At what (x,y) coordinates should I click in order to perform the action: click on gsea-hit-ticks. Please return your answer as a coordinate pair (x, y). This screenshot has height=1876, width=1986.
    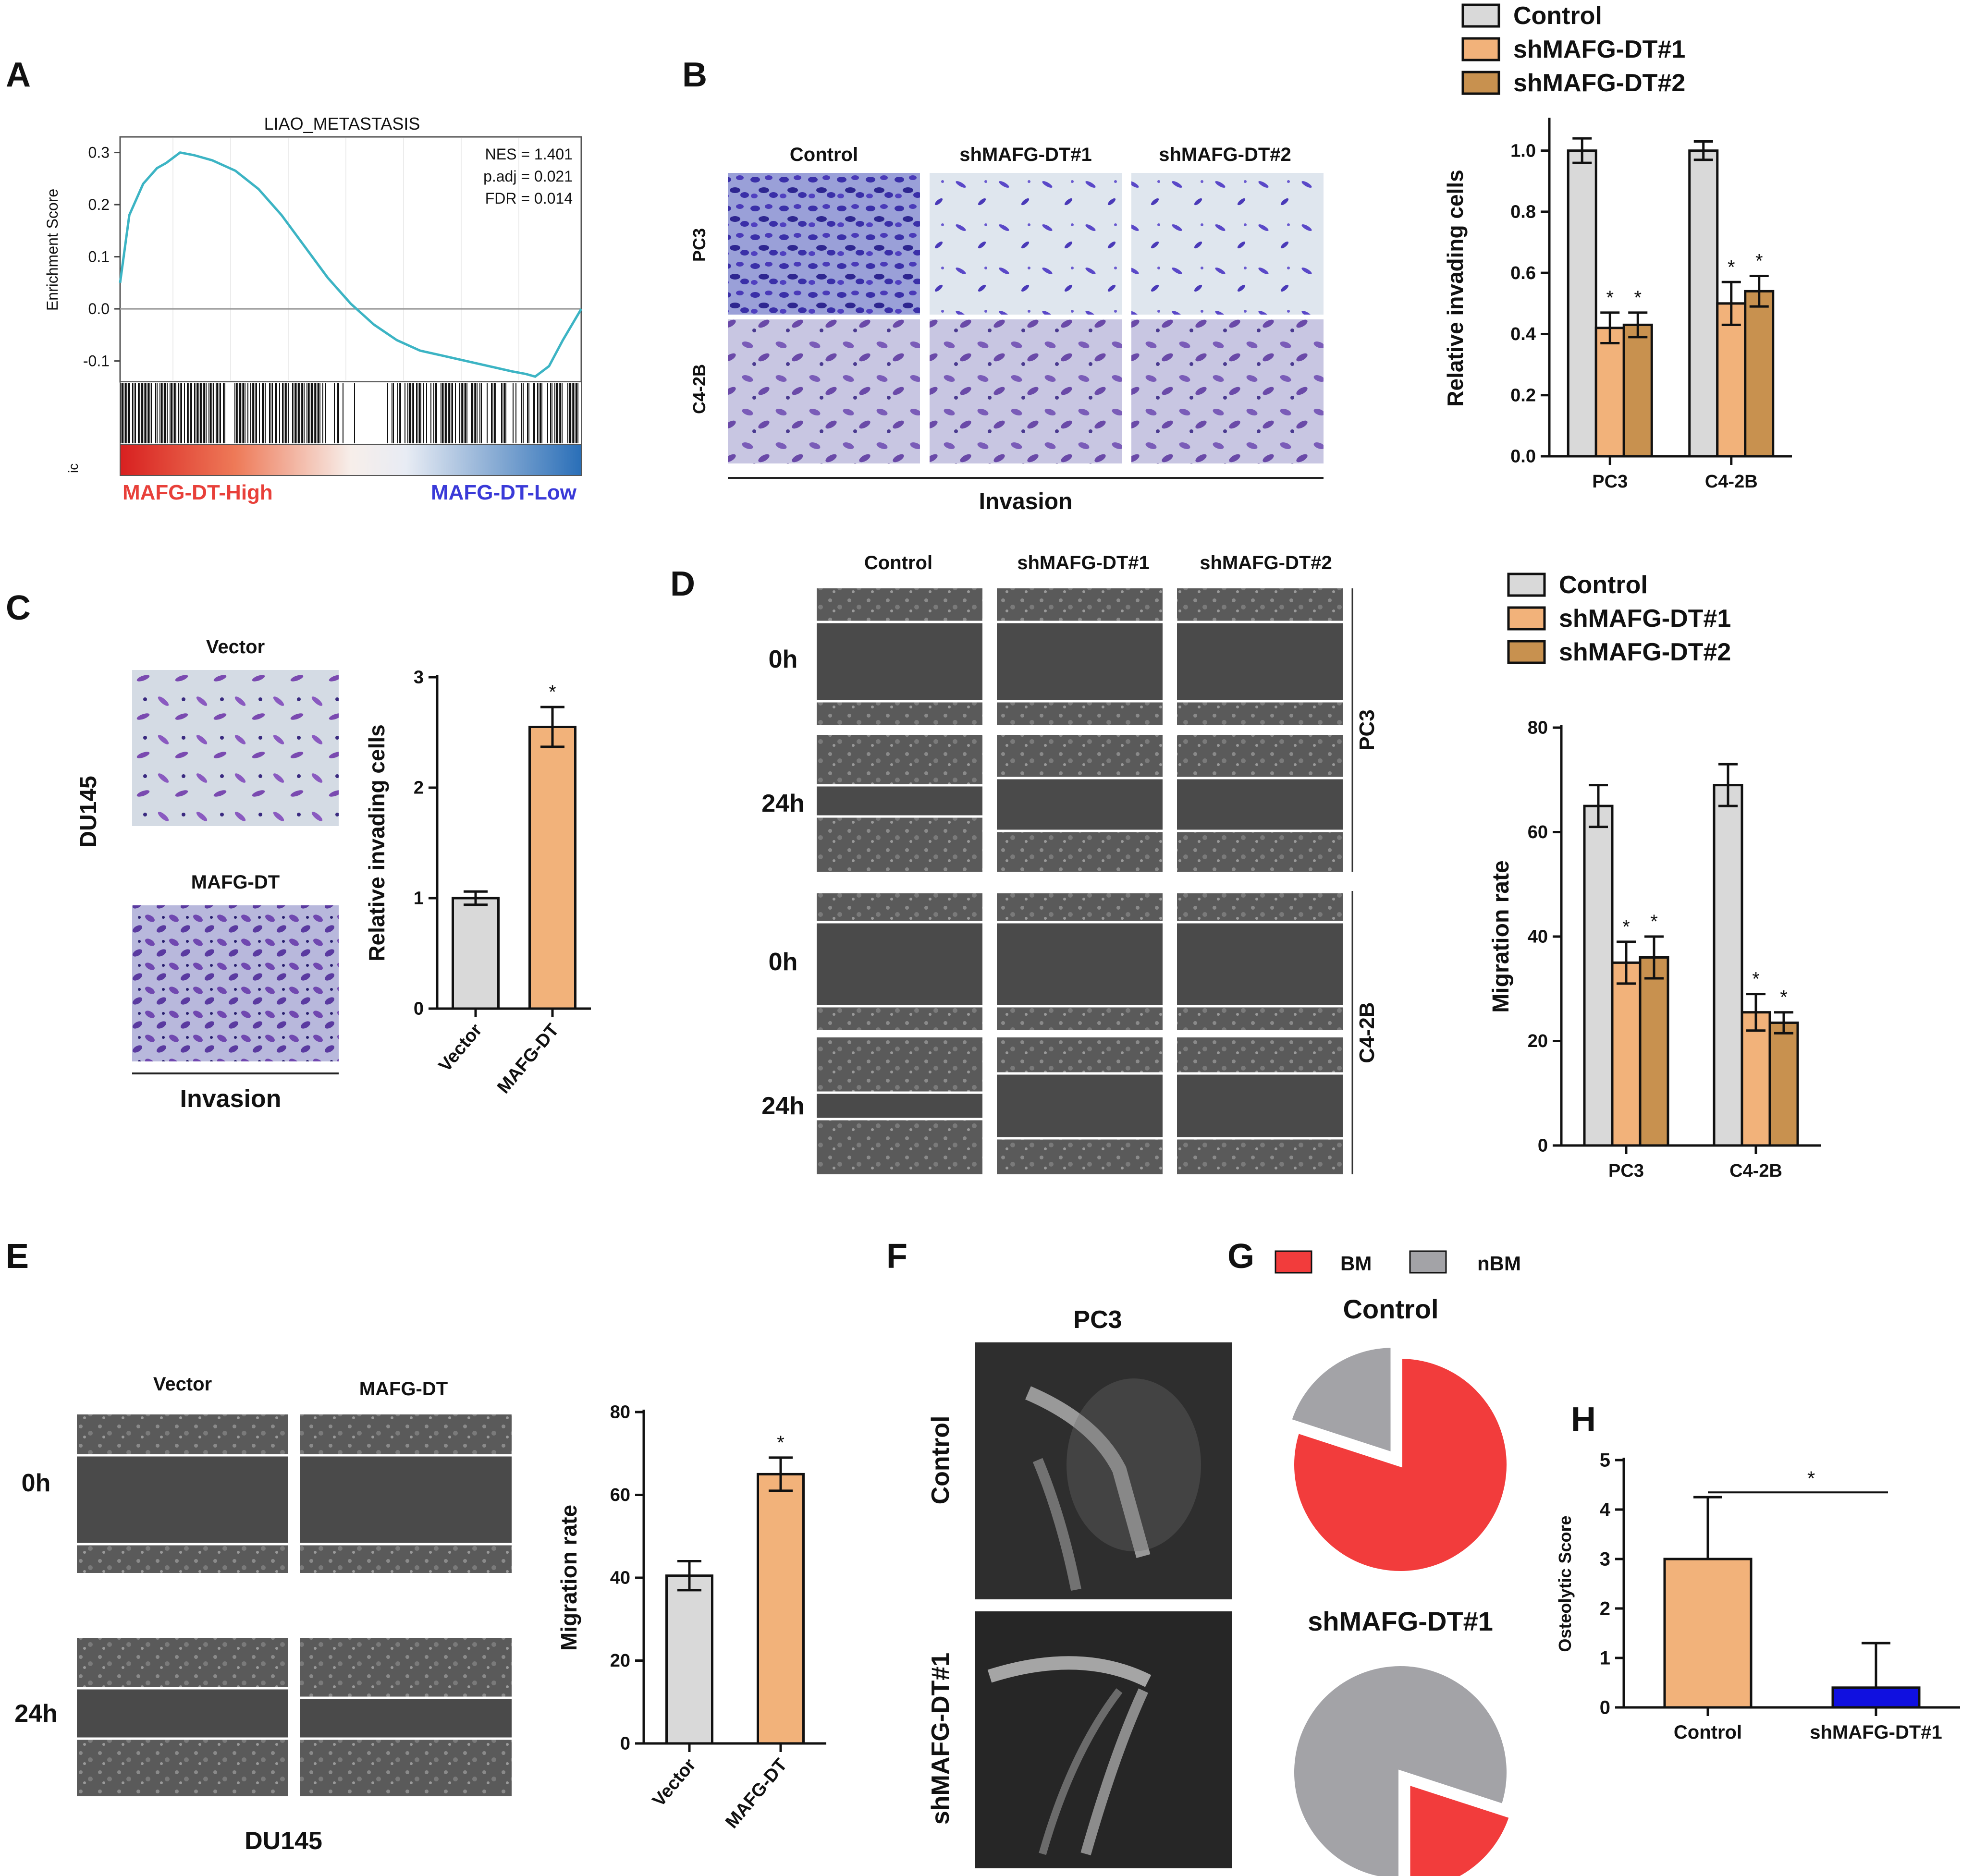
    Looking at the image, I should click on (350, 413).